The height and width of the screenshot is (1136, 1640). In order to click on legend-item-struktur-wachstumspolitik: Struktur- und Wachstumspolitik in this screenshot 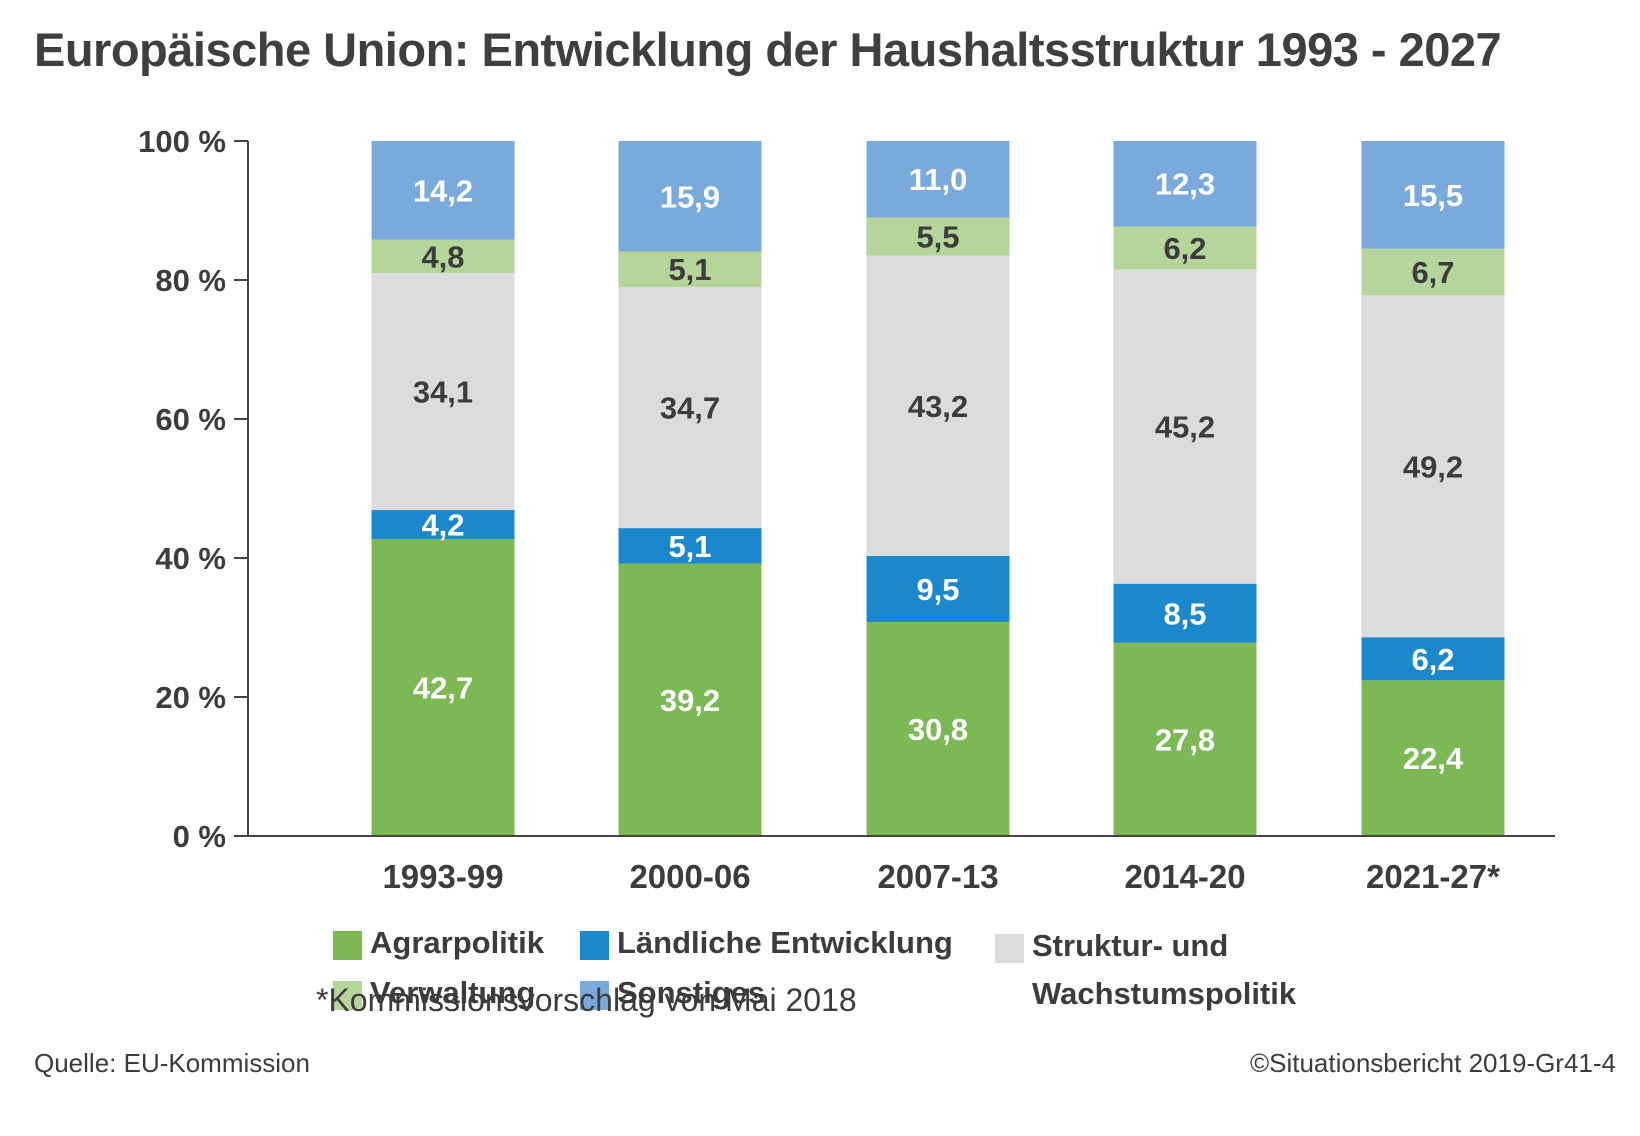, I will do `click(1146, 973)`.